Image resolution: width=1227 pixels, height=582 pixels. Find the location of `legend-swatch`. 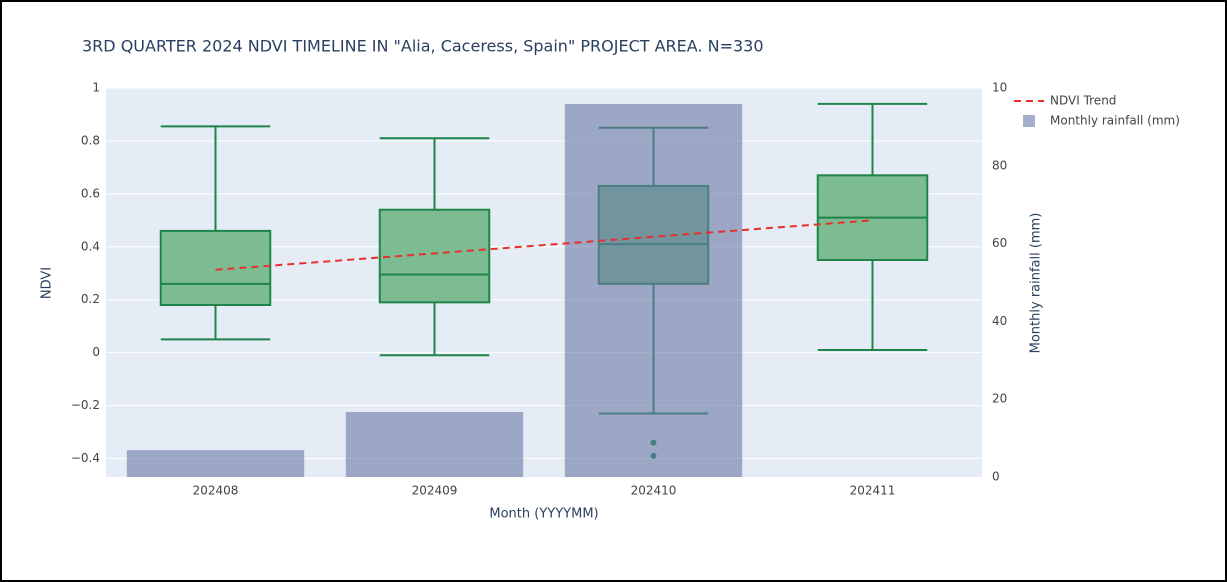

legend-swatch is located at coordinates (1029, 121).